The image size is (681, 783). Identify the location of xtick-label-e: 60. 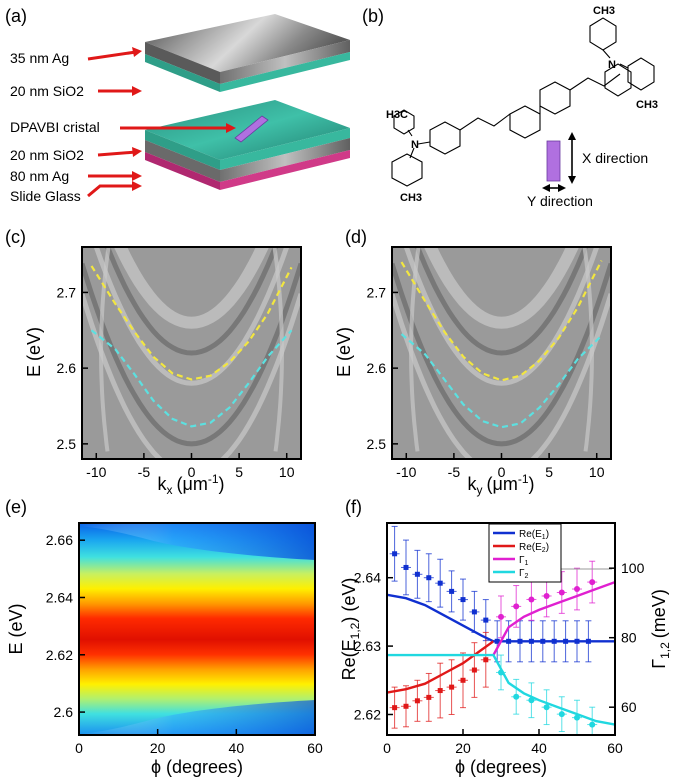
(315, 748).